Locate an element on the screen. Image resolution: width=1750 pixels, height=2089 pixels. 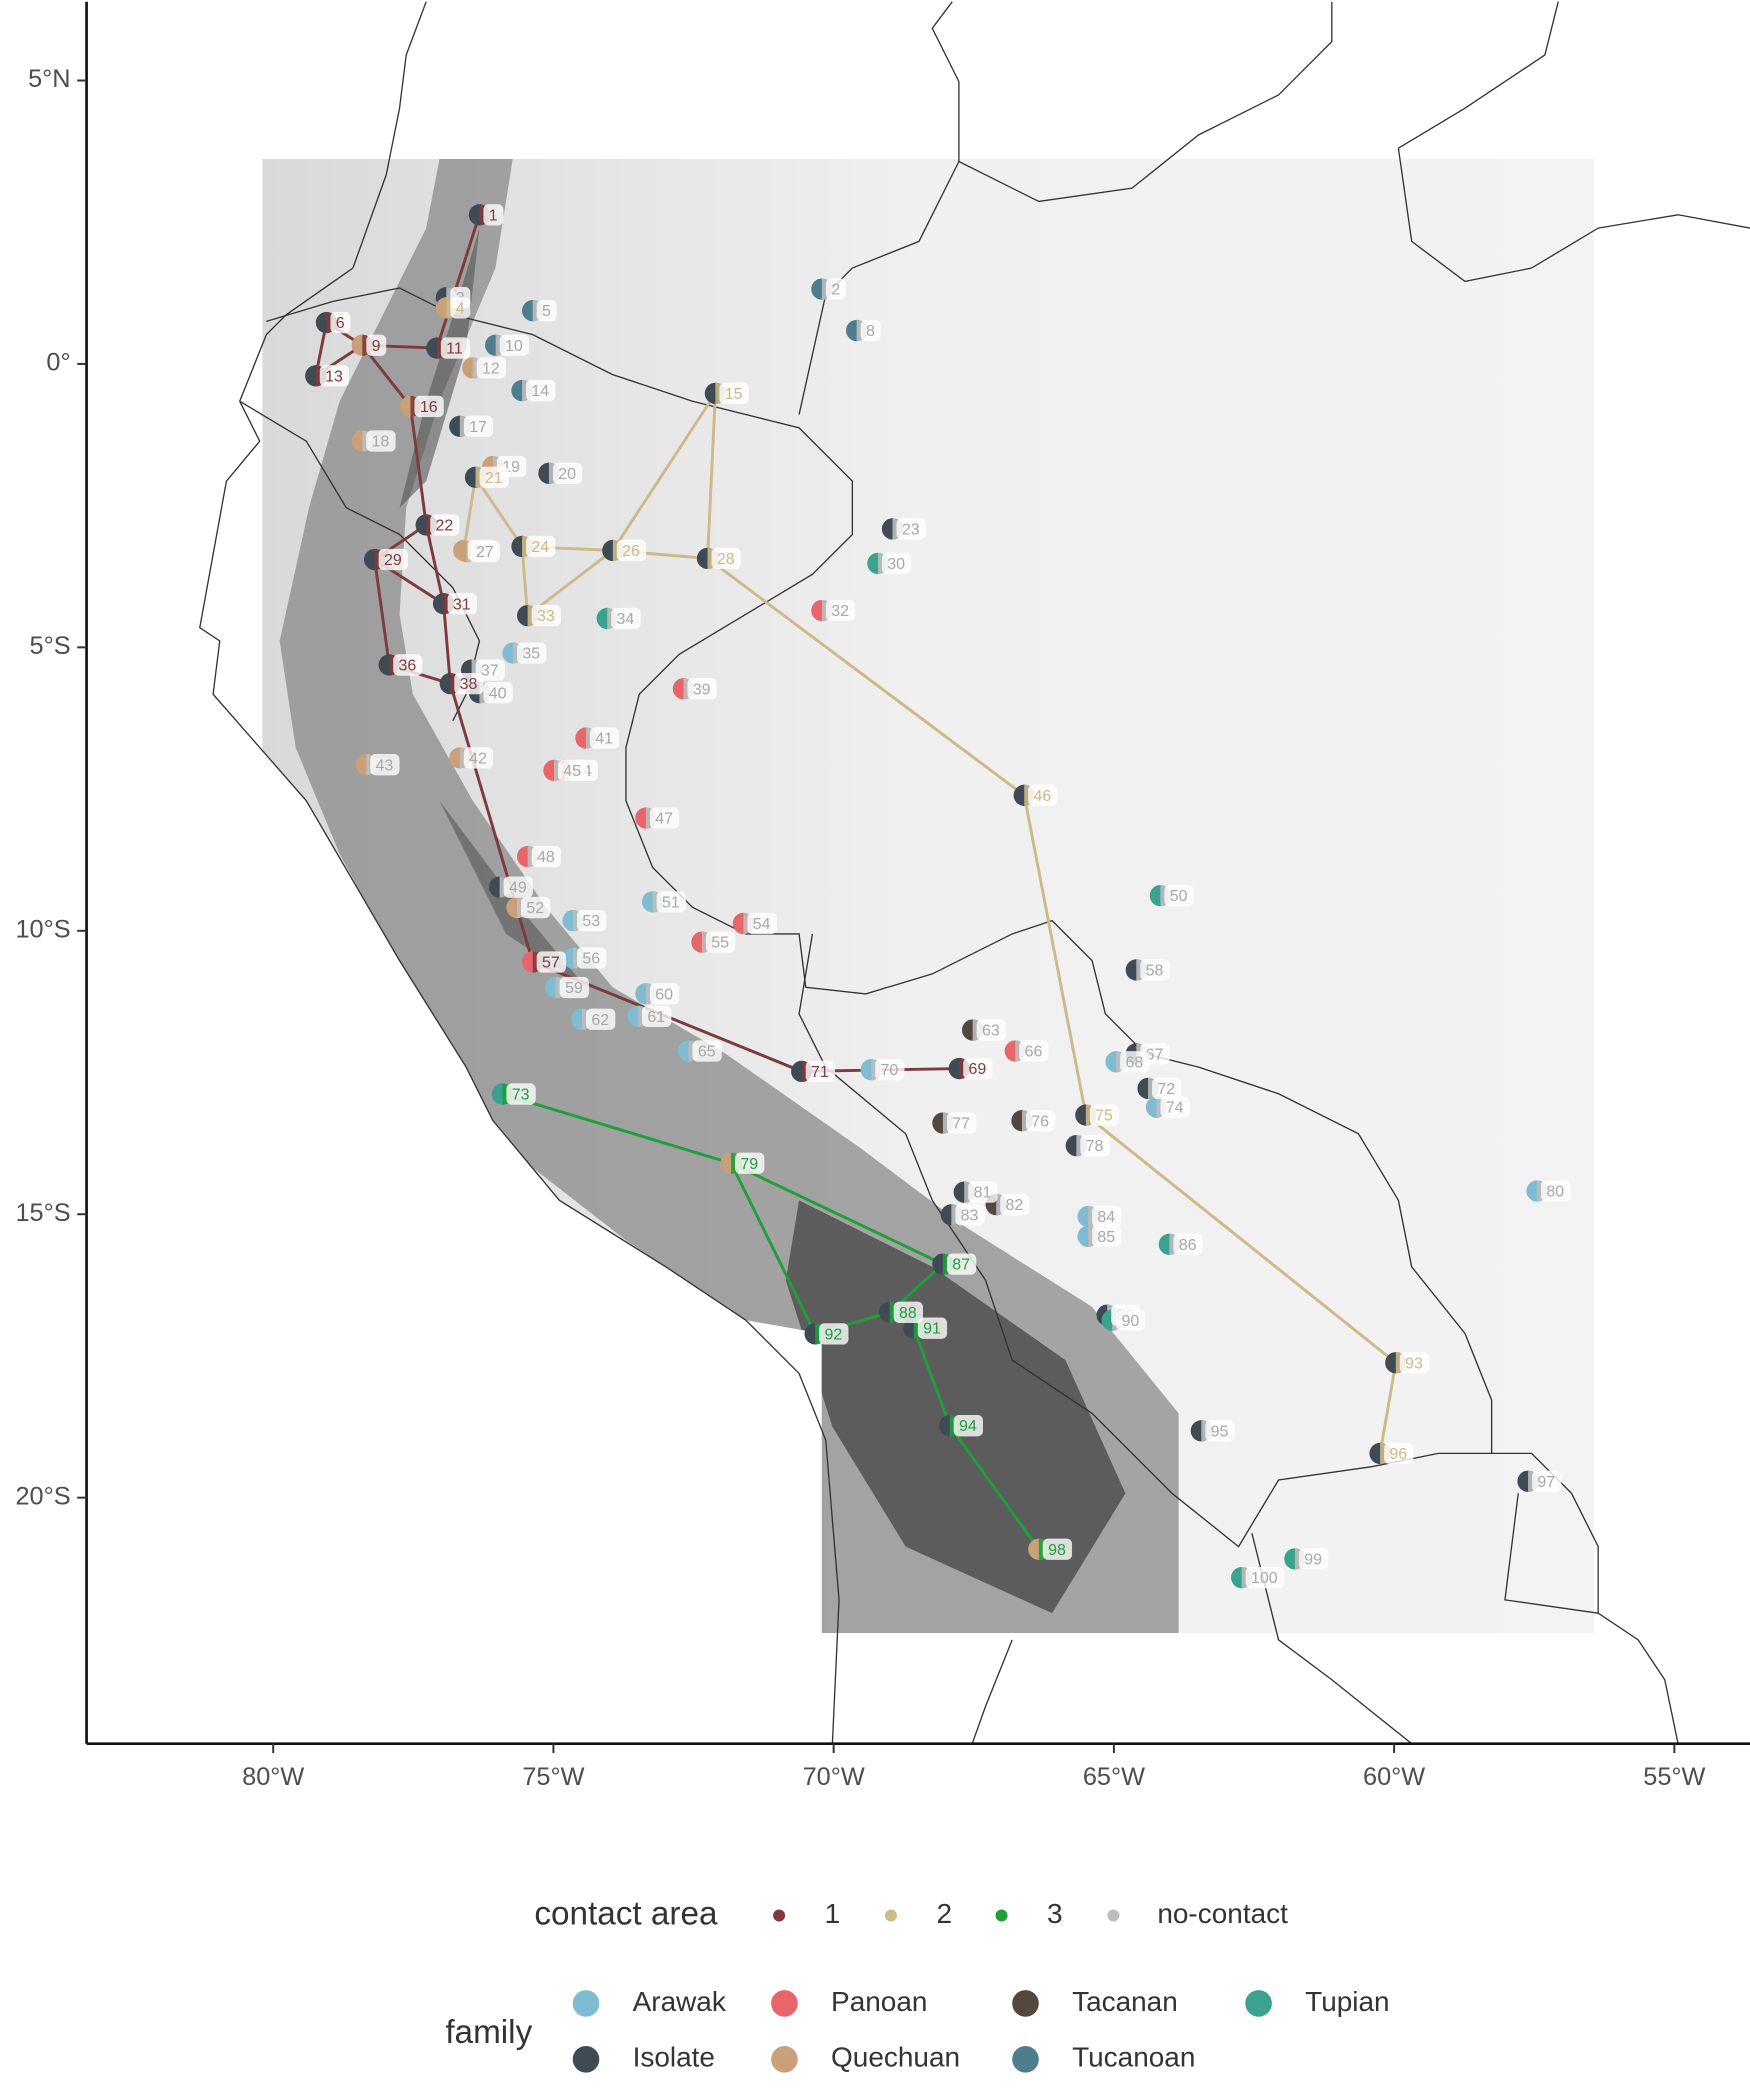
point-label: 68 is located at coordinates (1134, 1062).